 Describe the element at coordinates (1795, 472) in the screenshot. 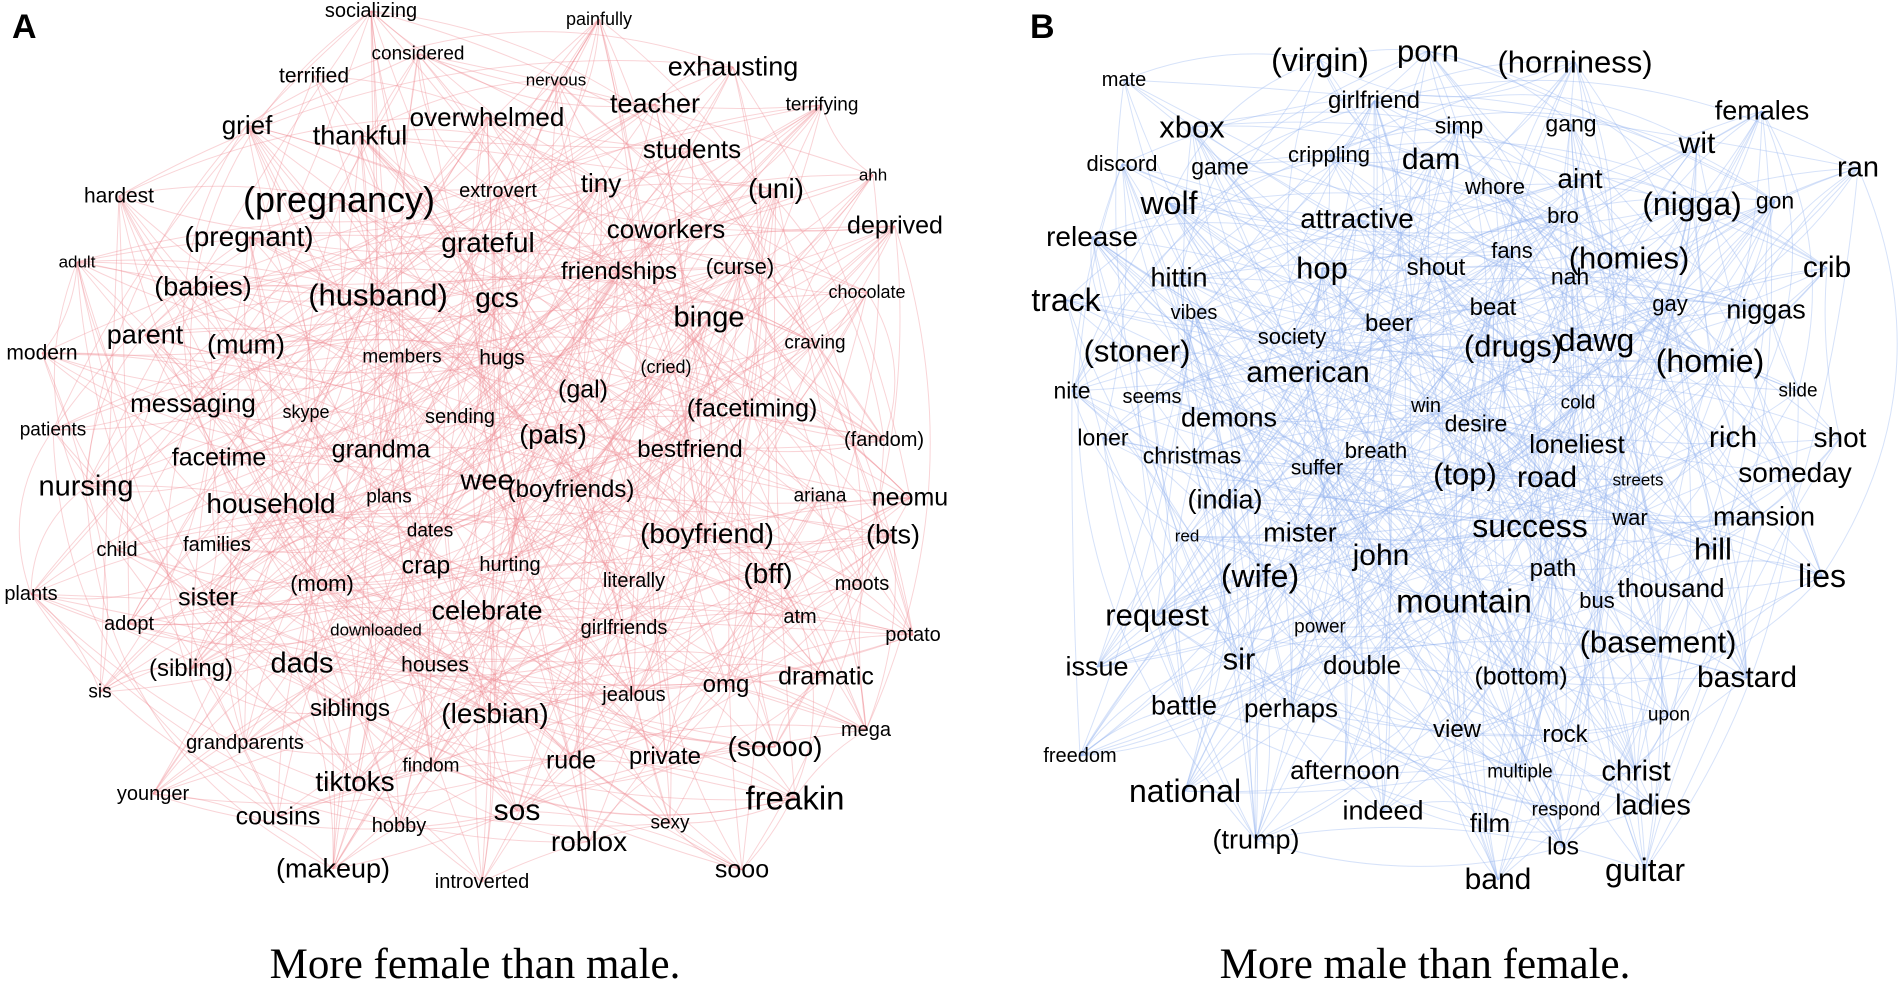

I see `word-node: someday` at that location.